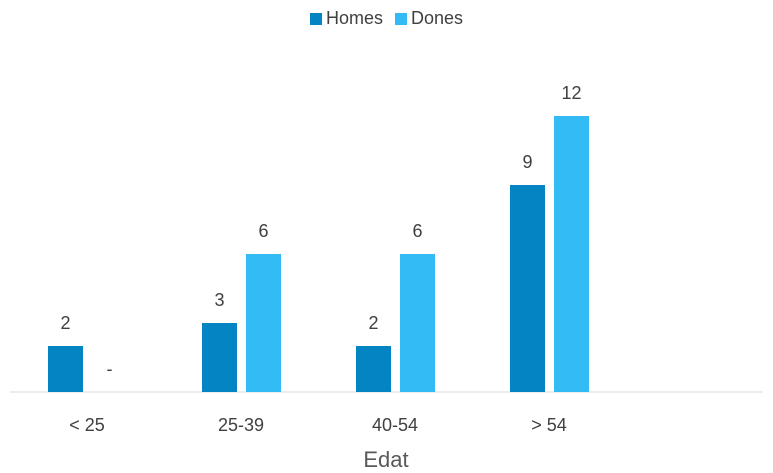  I want to click on x-tick-label-2: 40-54, so click(395, 425).